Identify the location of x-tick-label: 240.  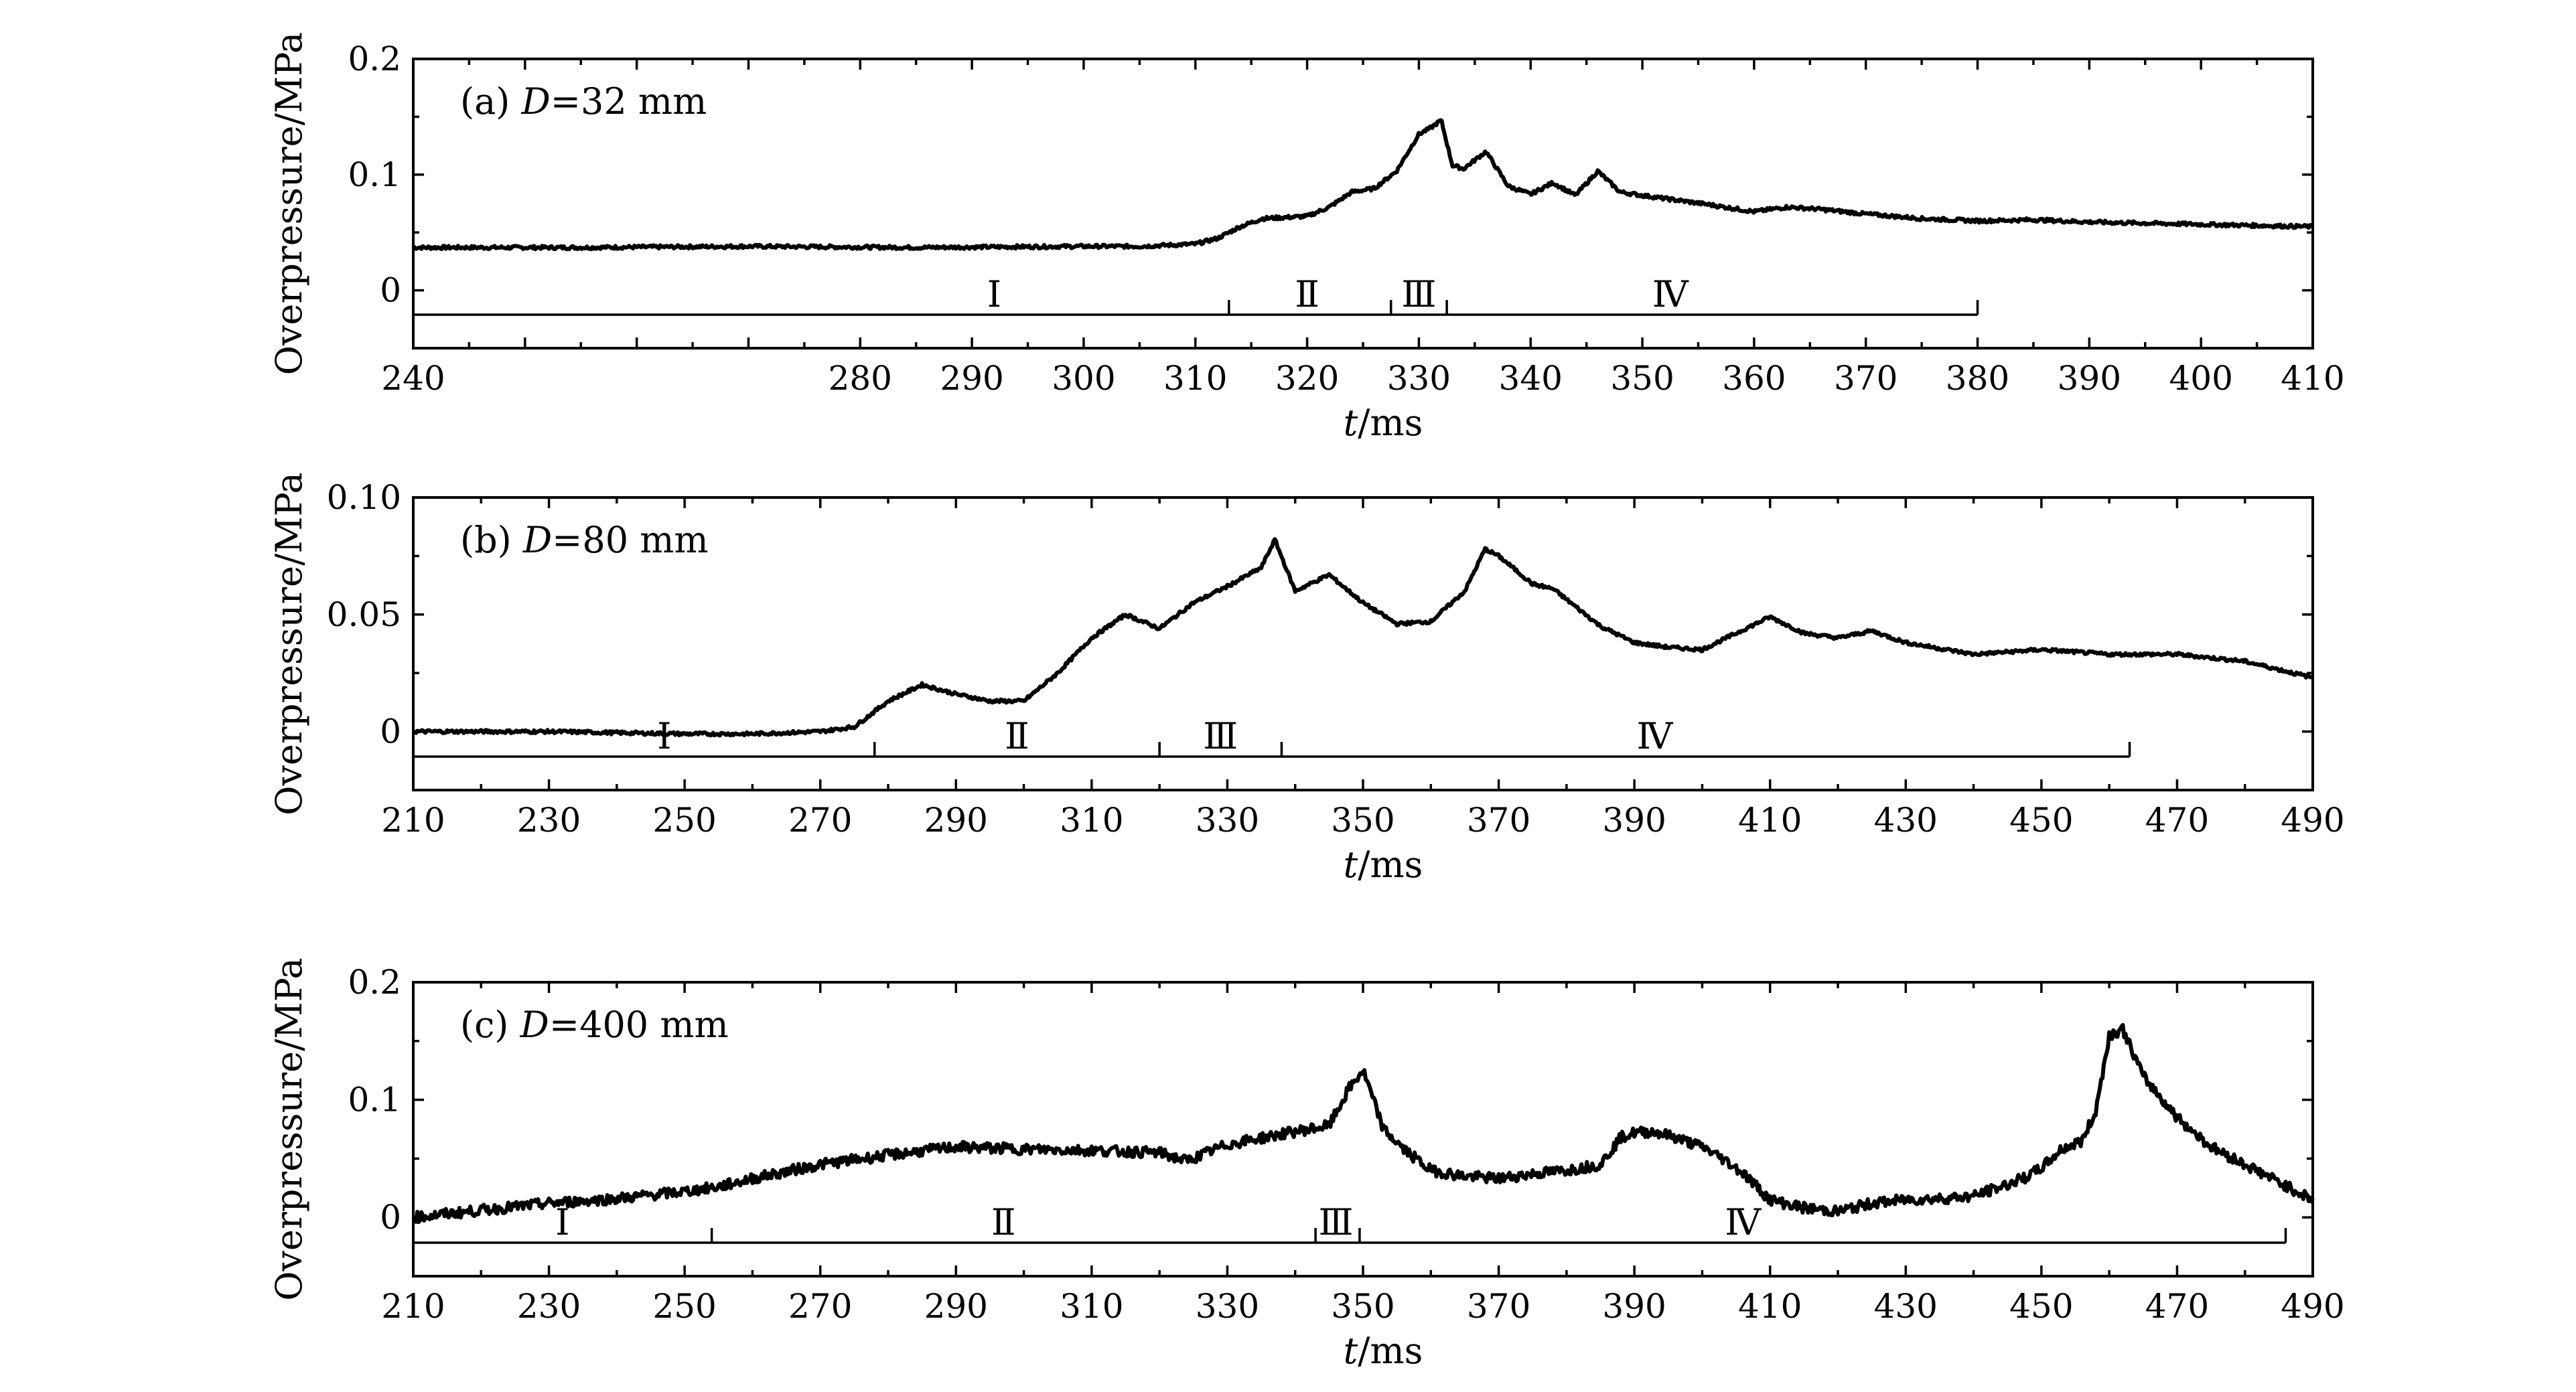
(413, 378).